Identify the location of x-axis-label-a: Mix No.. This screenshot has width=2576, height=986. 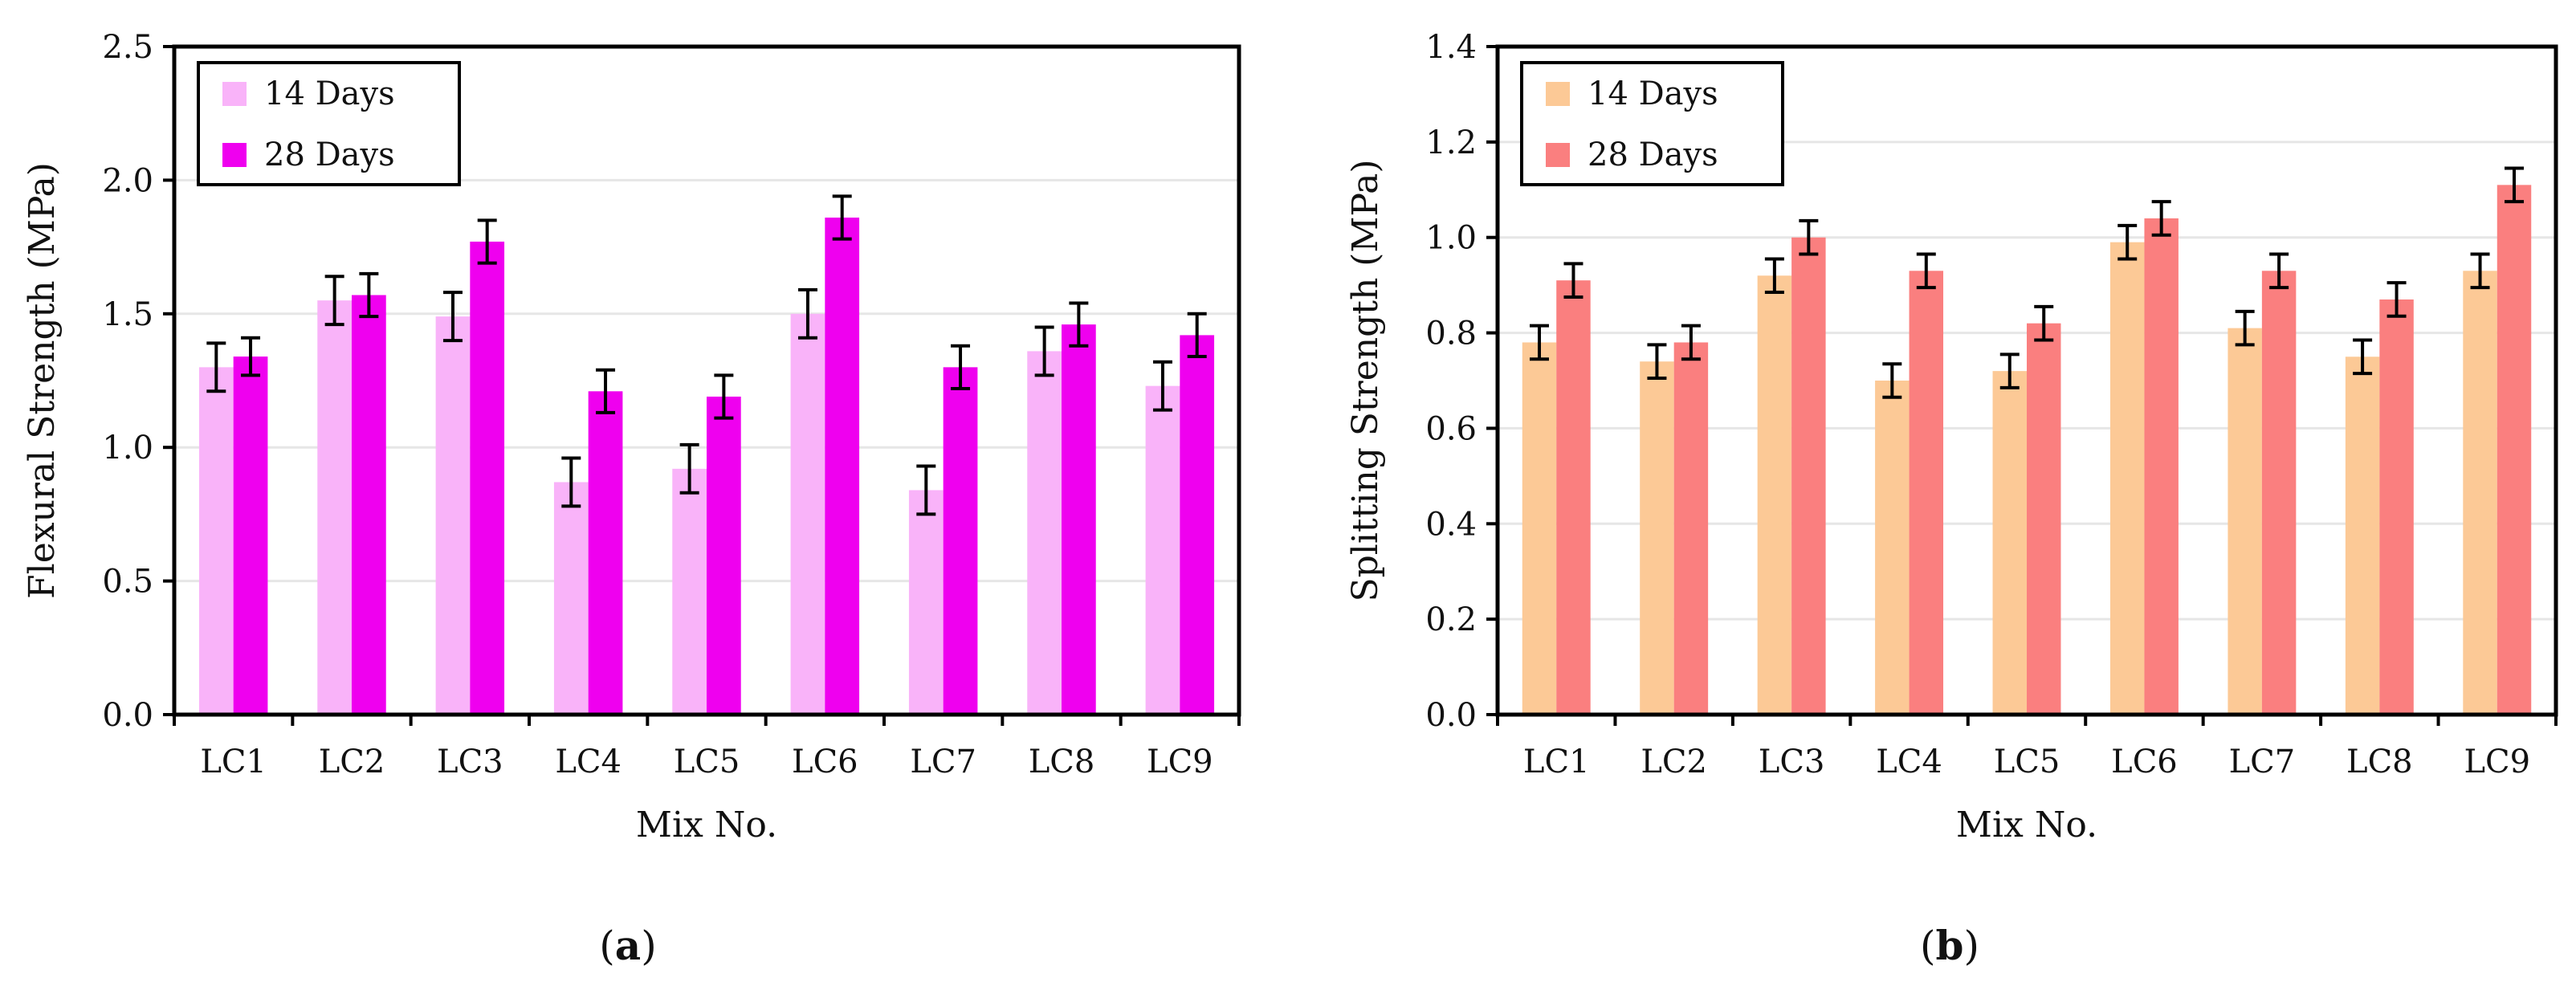
(706, 825).